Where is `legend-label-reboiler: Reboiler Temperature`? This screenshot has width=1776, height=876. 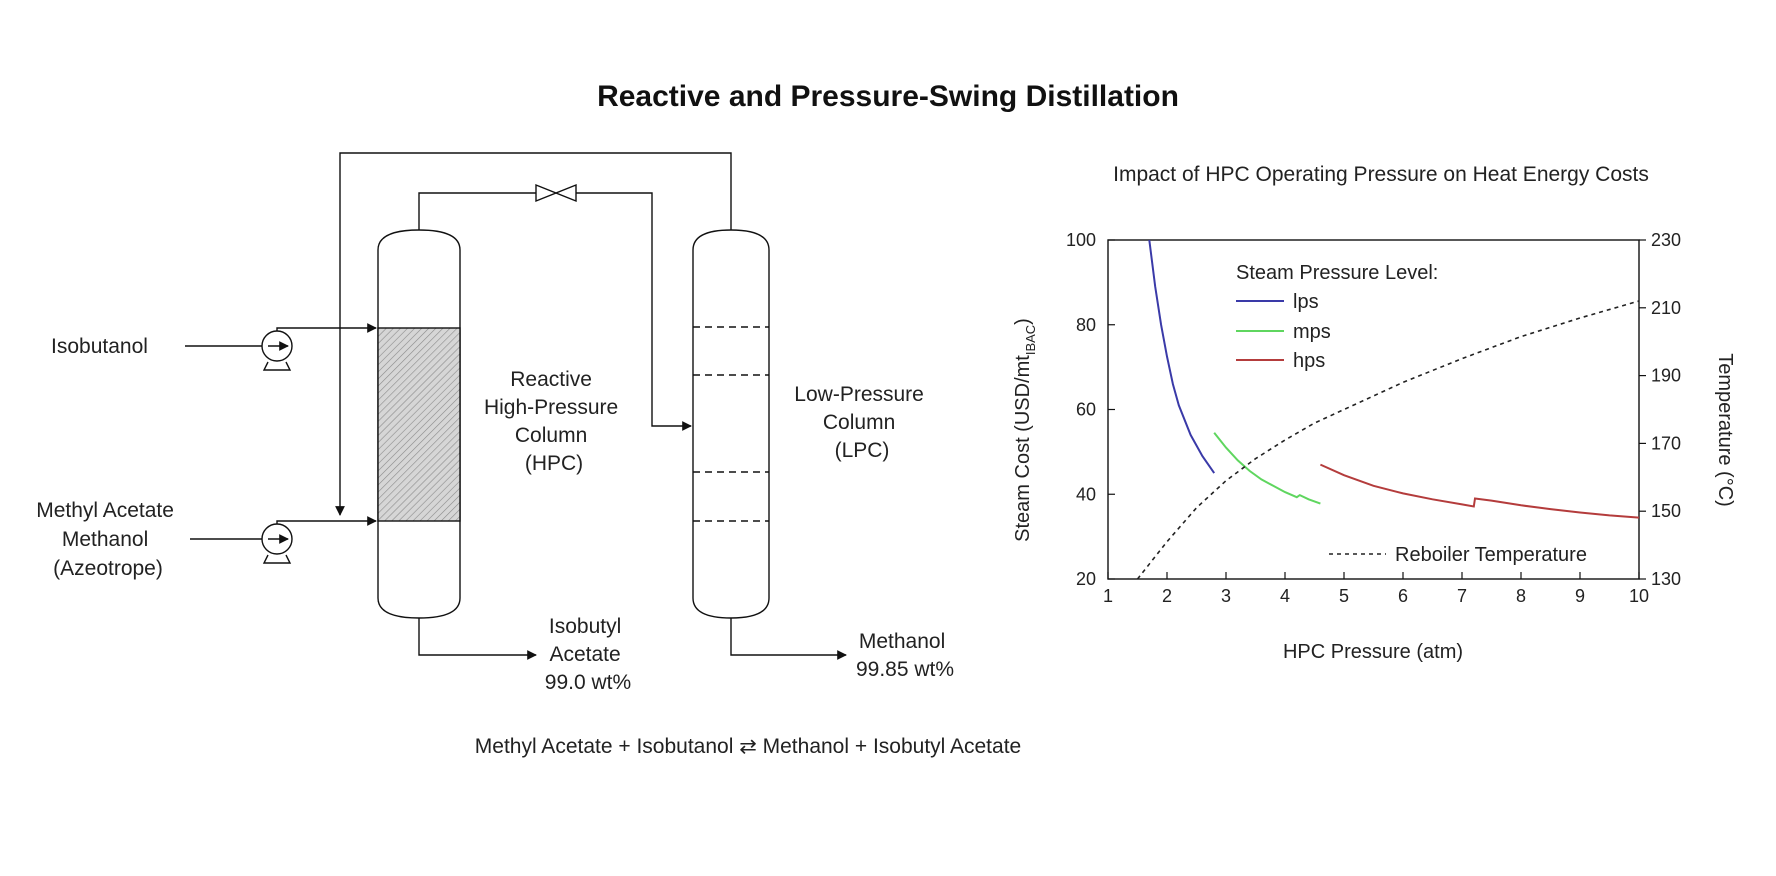 legend-label-reboiler: Reboiler Temperature is located at coordinates (1491, 555).